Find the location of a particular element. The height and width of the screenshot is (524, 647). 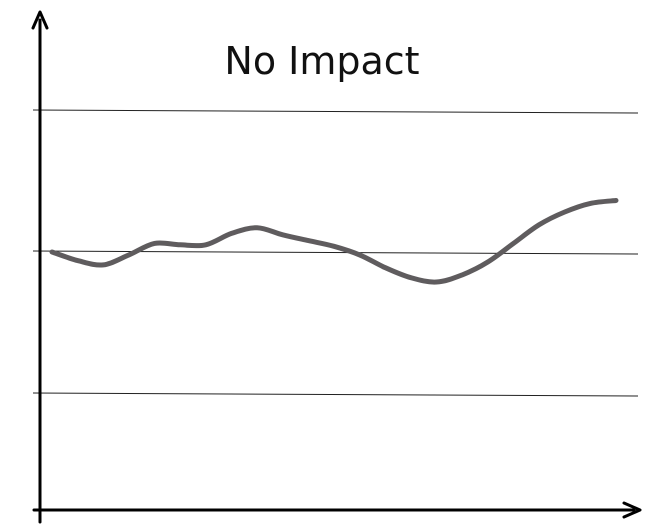

series-layer is located at coordinates (334, 241).